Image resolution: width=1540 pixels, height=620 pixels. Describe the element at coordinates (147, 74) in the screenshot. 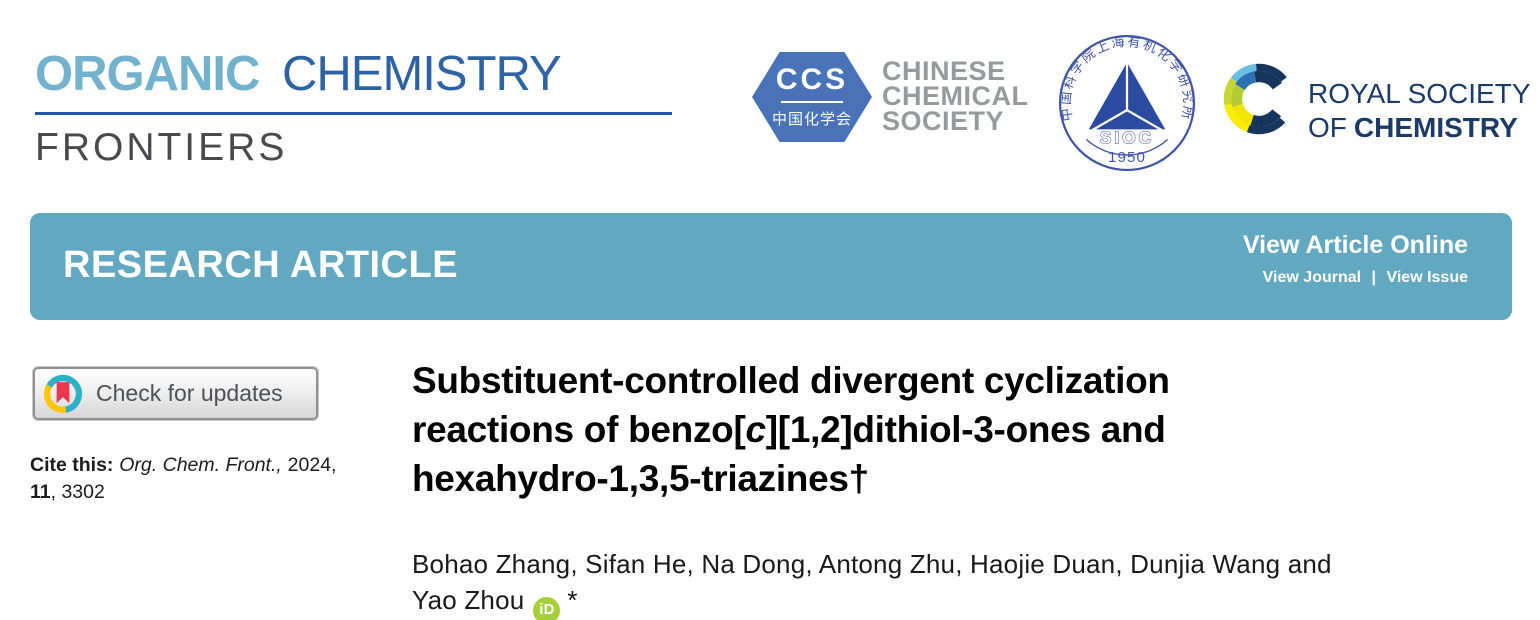

I see `journal-name-organic: ORGANIC` at that location.